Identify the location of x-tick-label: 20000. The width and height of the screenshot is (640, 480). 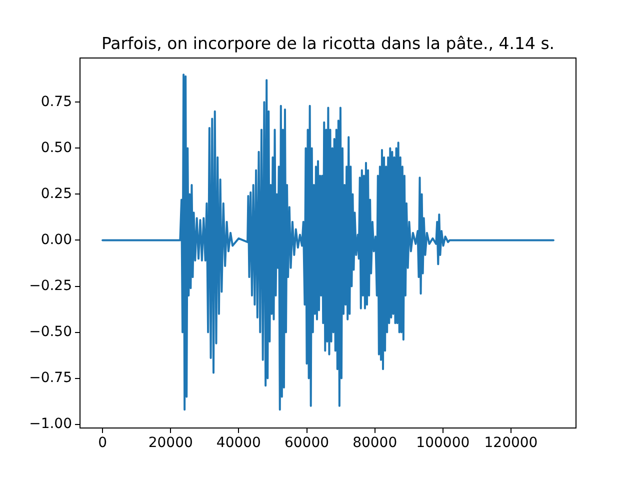
(170, 443).